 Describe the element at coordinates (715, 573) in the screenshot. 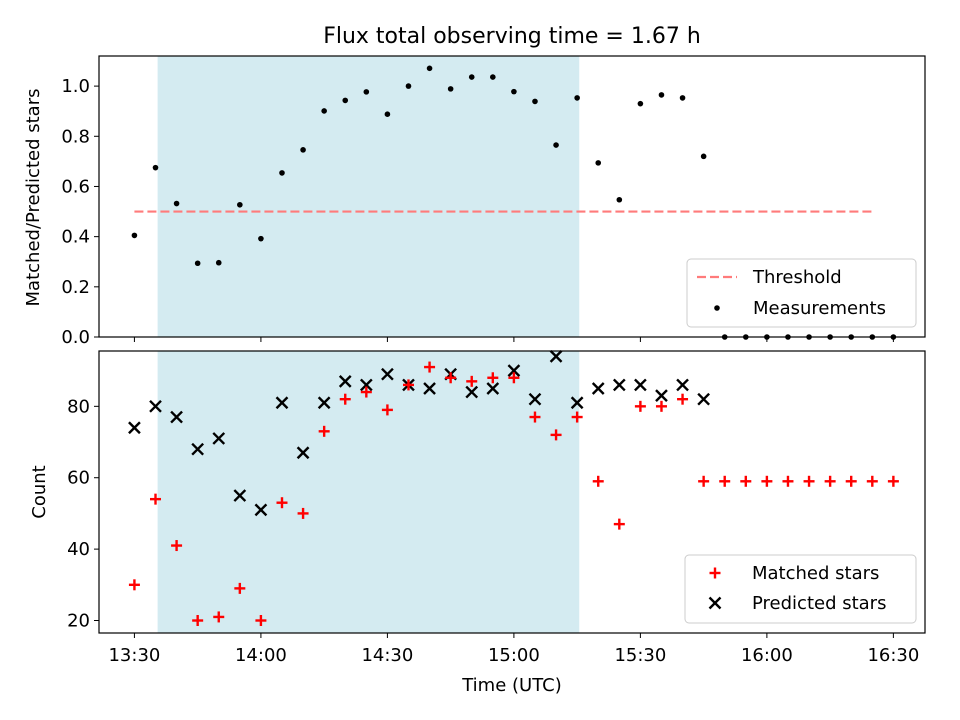

I see `legend-plus-marker` at that location.